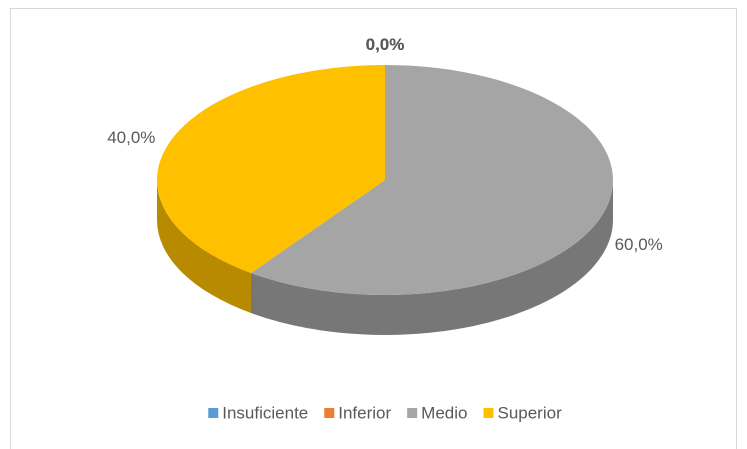 This screenshot has width=747, height=449. I want to click on legend-item: Medio, so click(437, 412).